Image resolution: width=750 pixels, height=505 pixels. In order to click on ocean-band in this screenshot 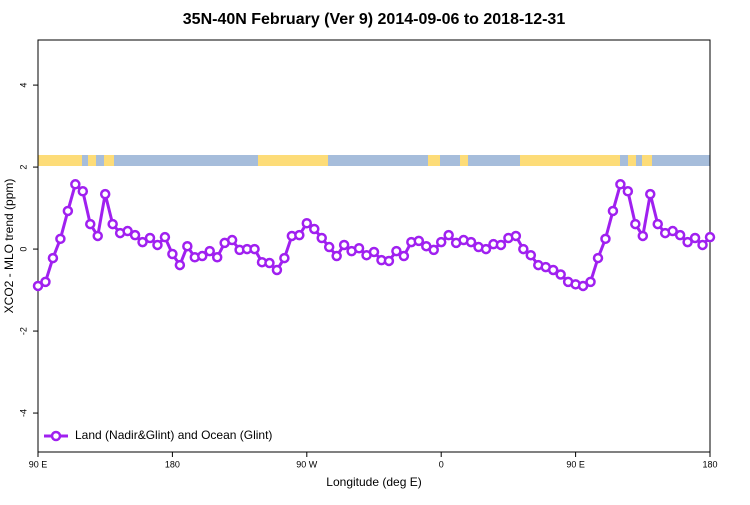, I will do `click(374, 160)`.